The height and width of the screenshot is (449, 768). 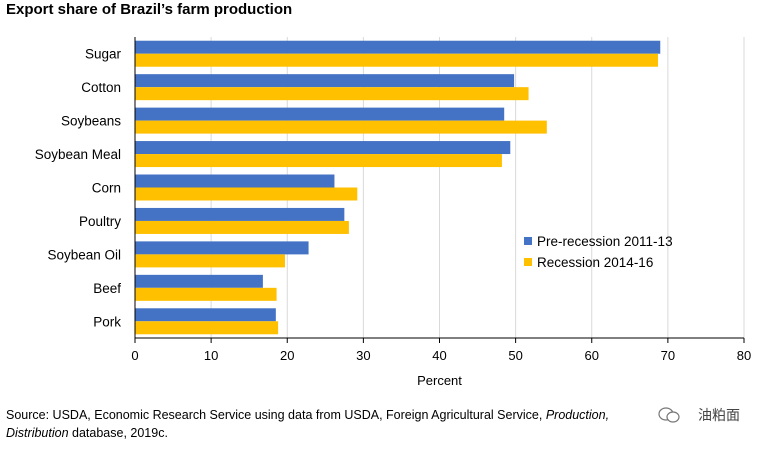 What do you see at coordinates (439, 380) in the screenshot?
I see `x-axis-label: Percent` at bounding box center [439, 380].